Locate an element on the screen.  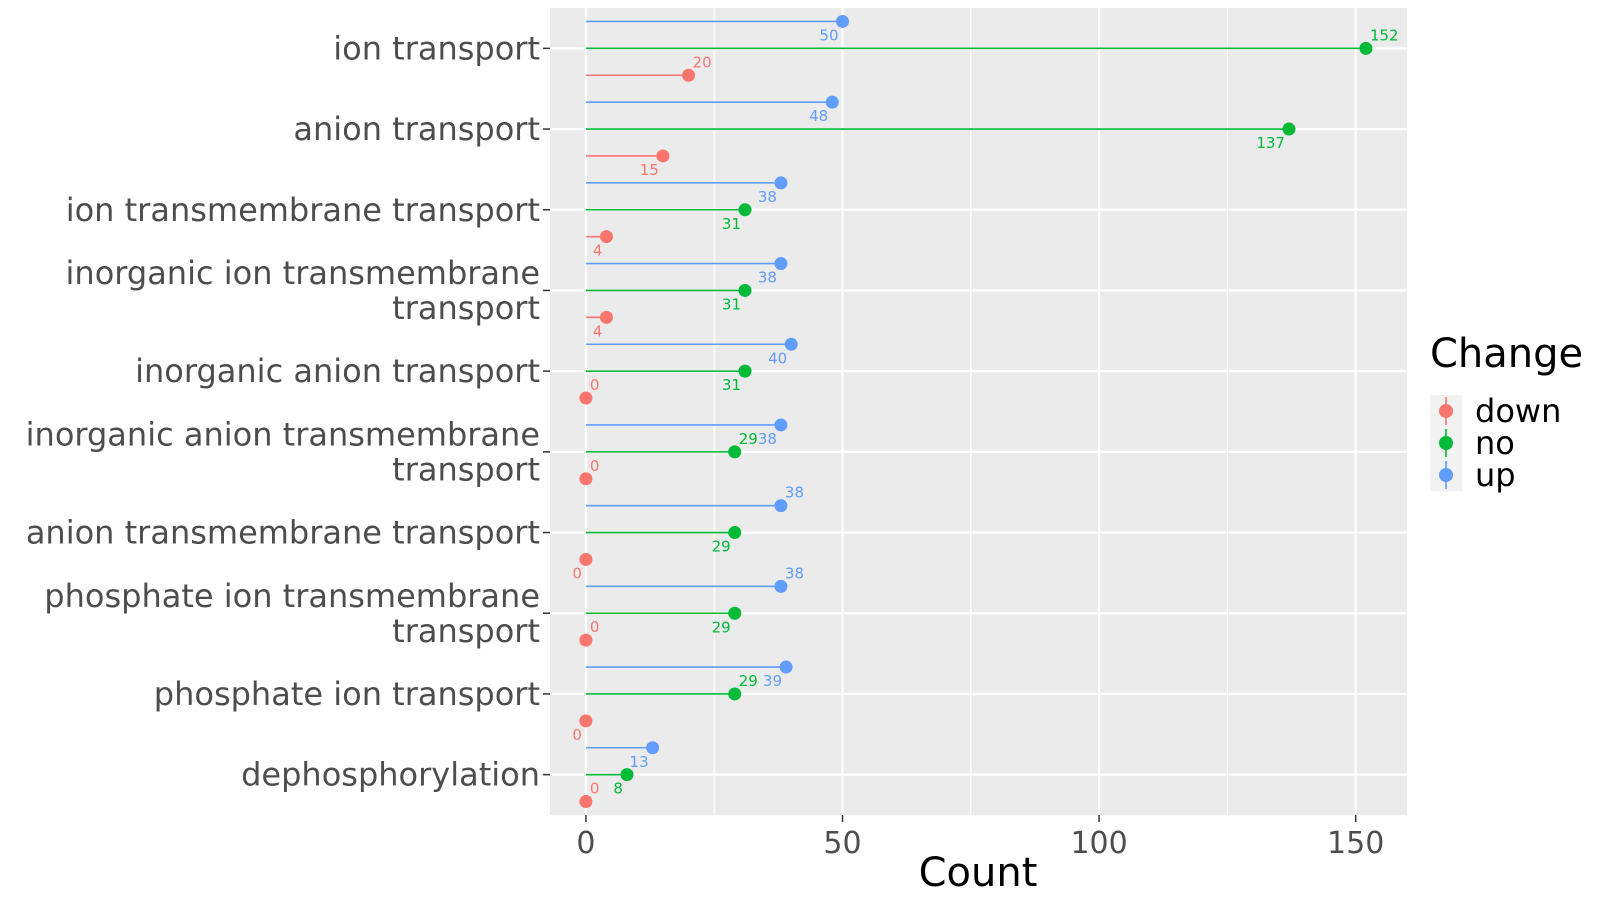
y-category-label: anion transmembrane transport is located at coordinates (283, 533).